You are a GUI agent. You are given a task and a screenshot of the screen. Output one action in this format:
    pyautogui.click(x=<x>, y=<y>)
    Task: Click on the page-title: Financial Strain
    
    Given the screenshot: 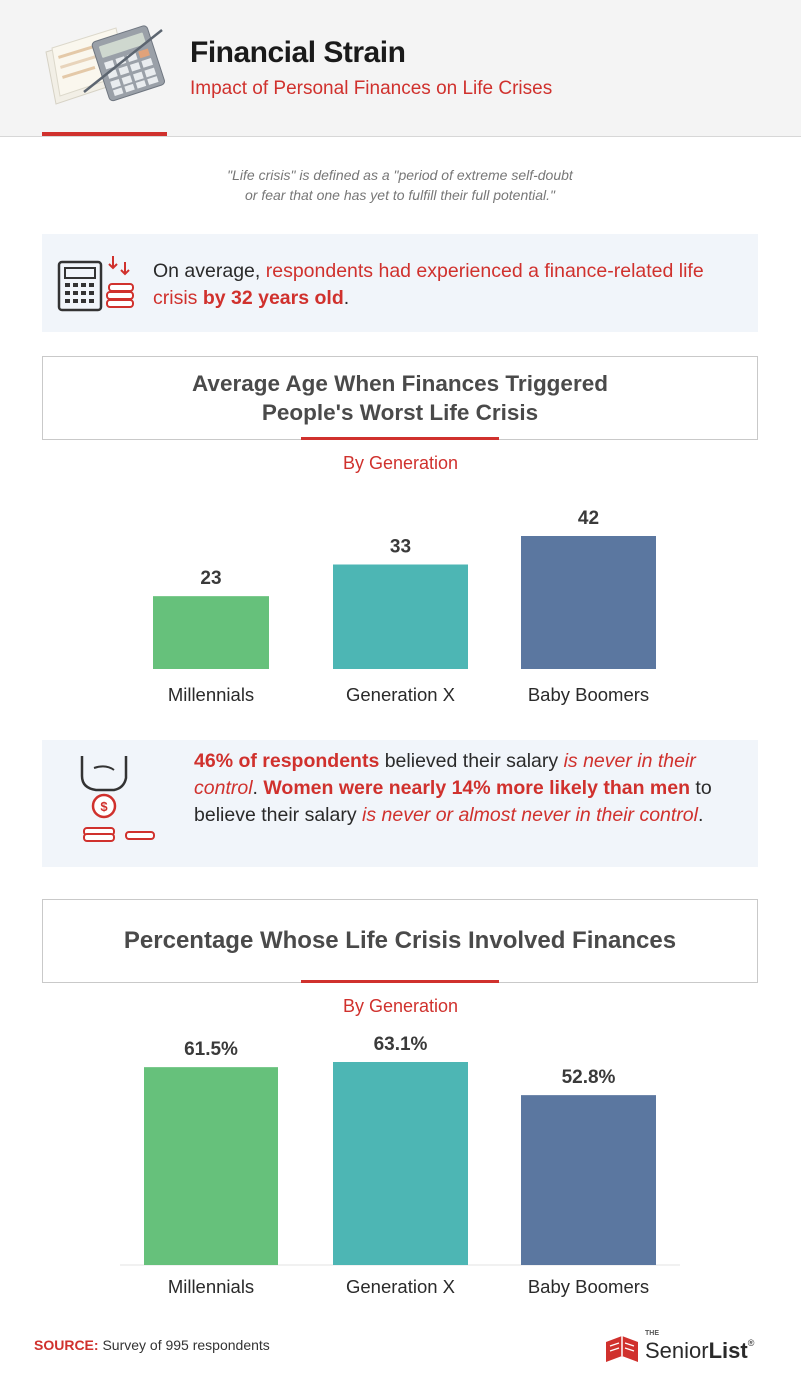 What is the action you would take?
    pyautogui.click(x=298, y=52)
    